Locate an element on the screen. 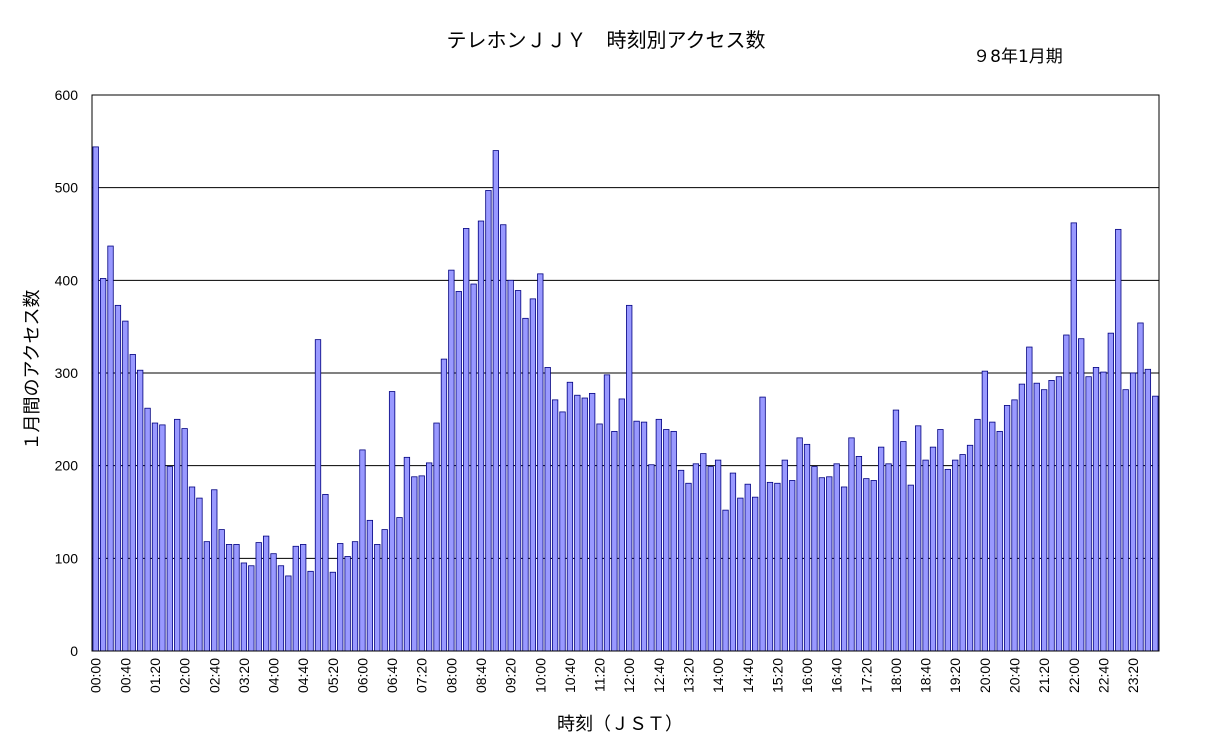  x-axis-title: 時刻（ＪＳＴ） is located at coordinates (620, 724).